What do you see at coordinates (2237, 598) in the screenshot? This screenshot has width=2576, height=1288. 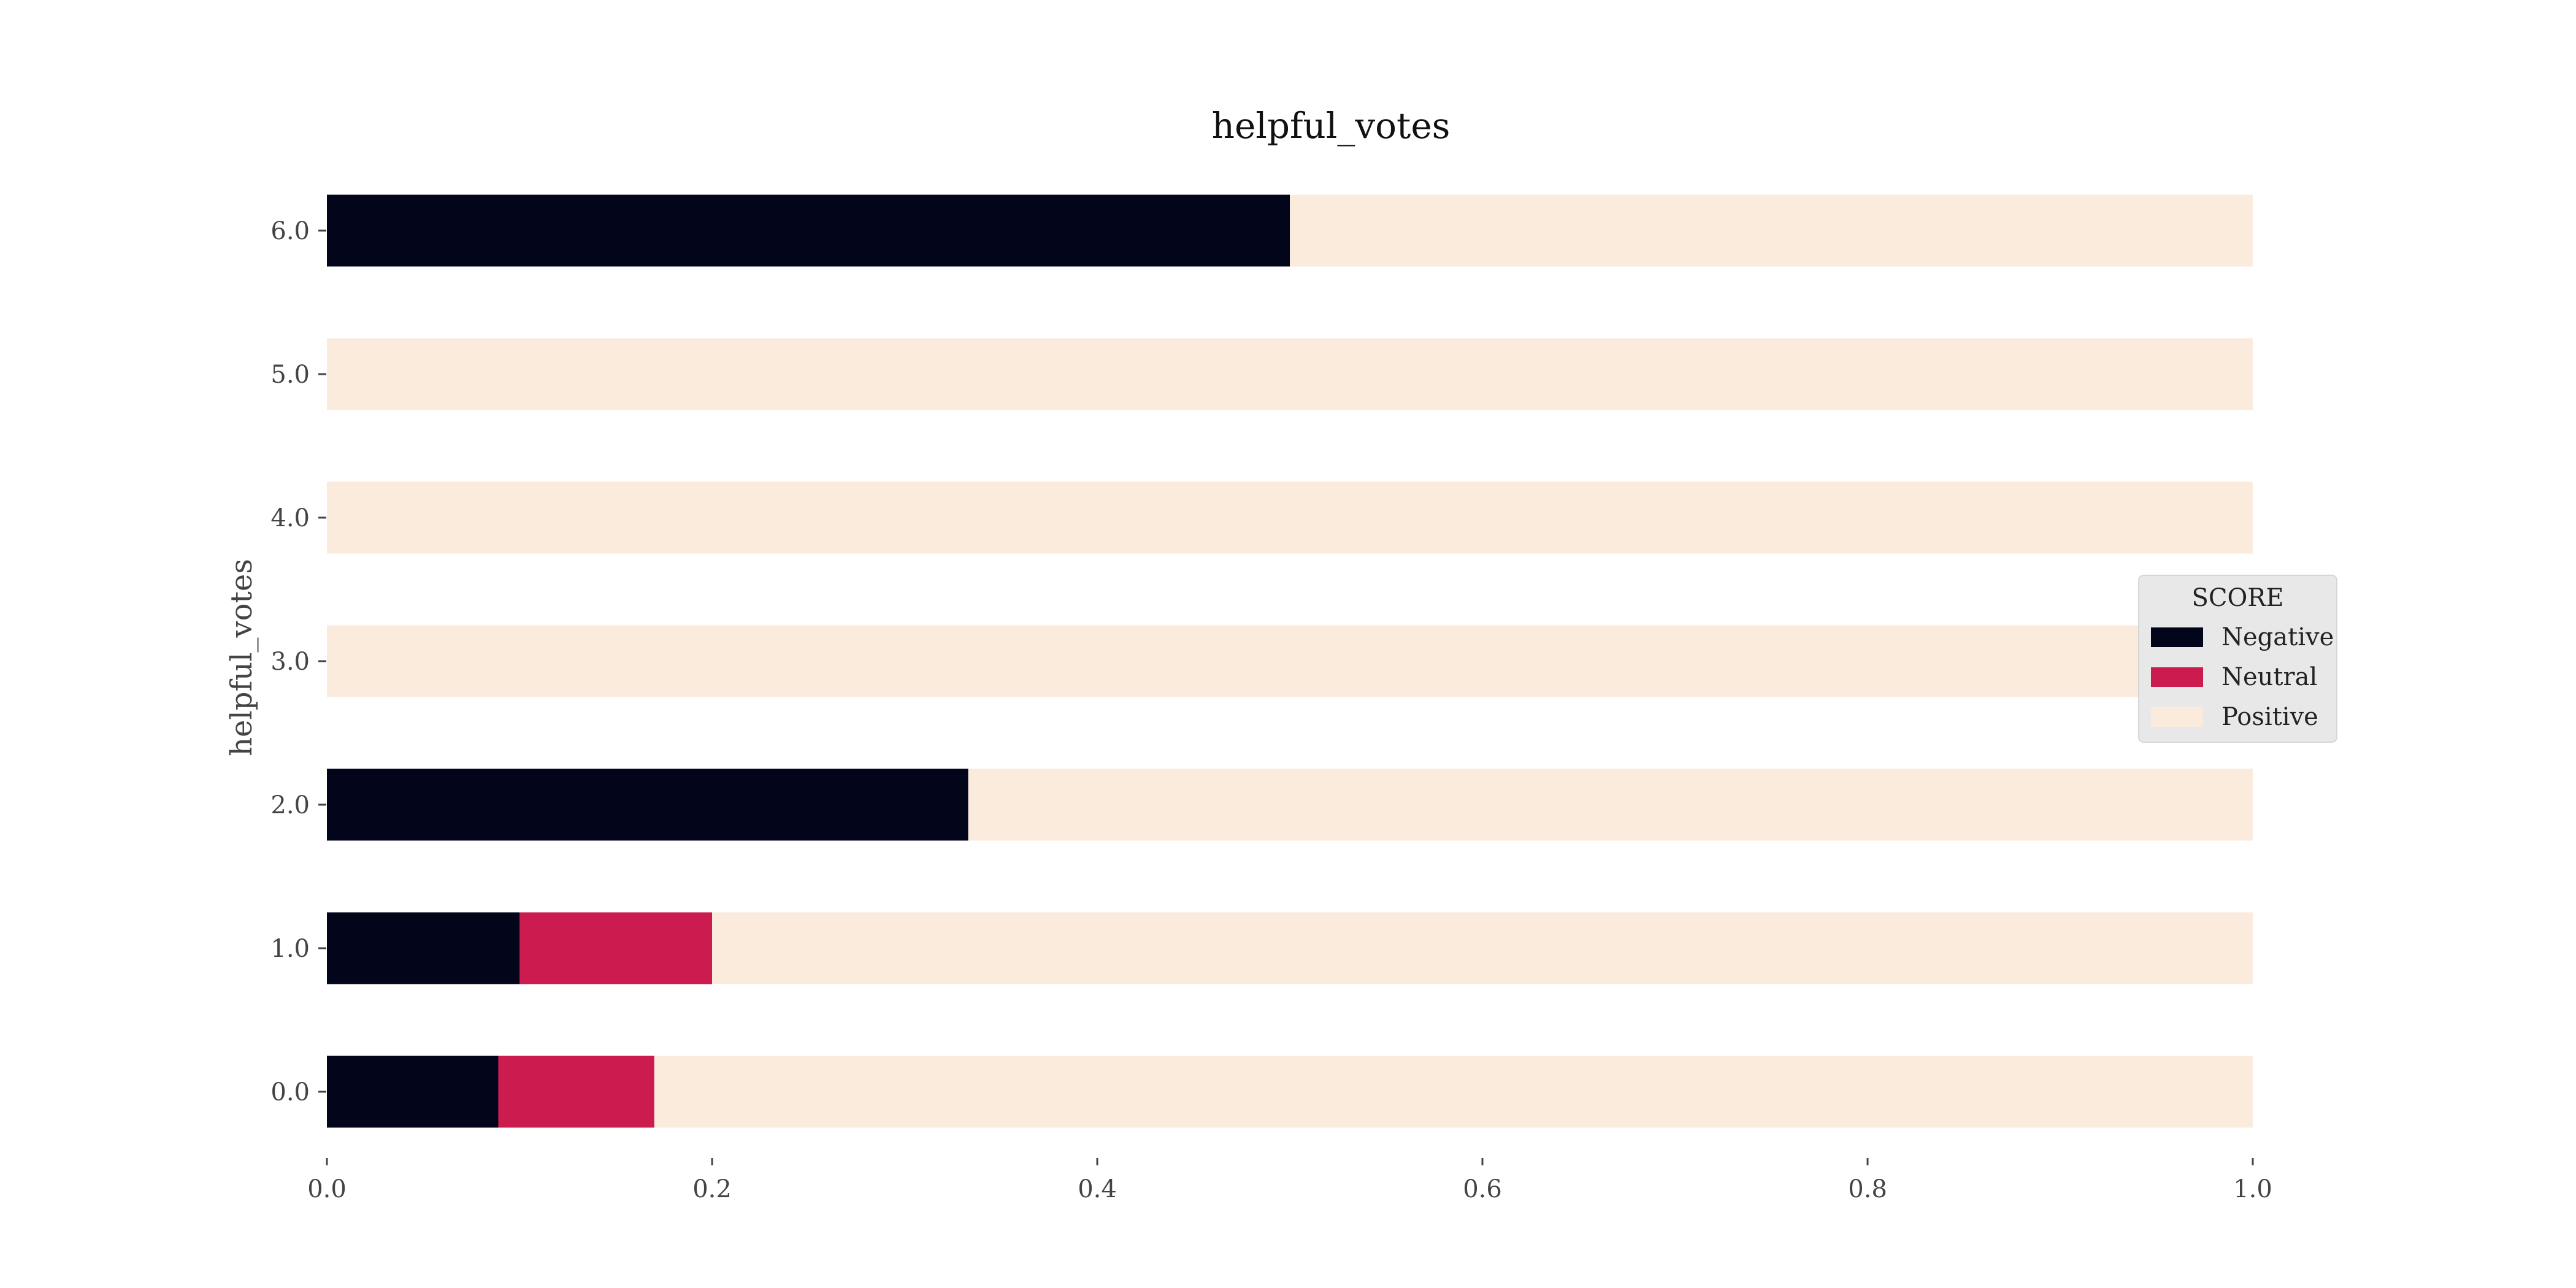 I see `legend-title: SCORE` at bounding box center [2237, 598].